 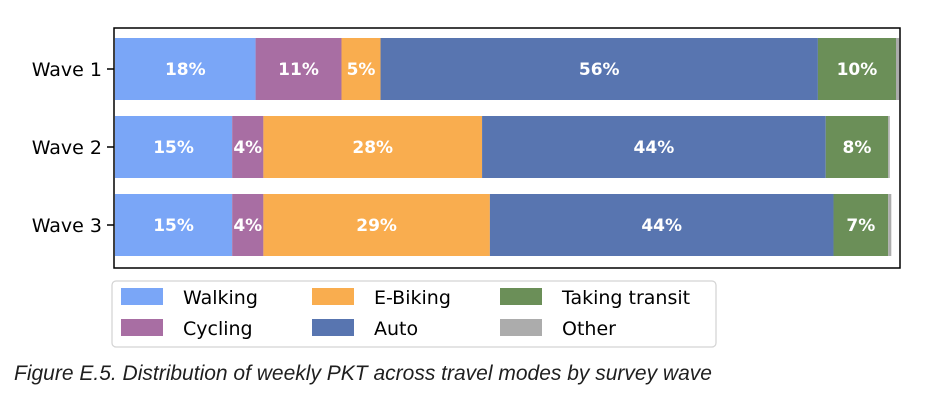 I want to click on legend-label-other: Other, so click(x=589, y=329).